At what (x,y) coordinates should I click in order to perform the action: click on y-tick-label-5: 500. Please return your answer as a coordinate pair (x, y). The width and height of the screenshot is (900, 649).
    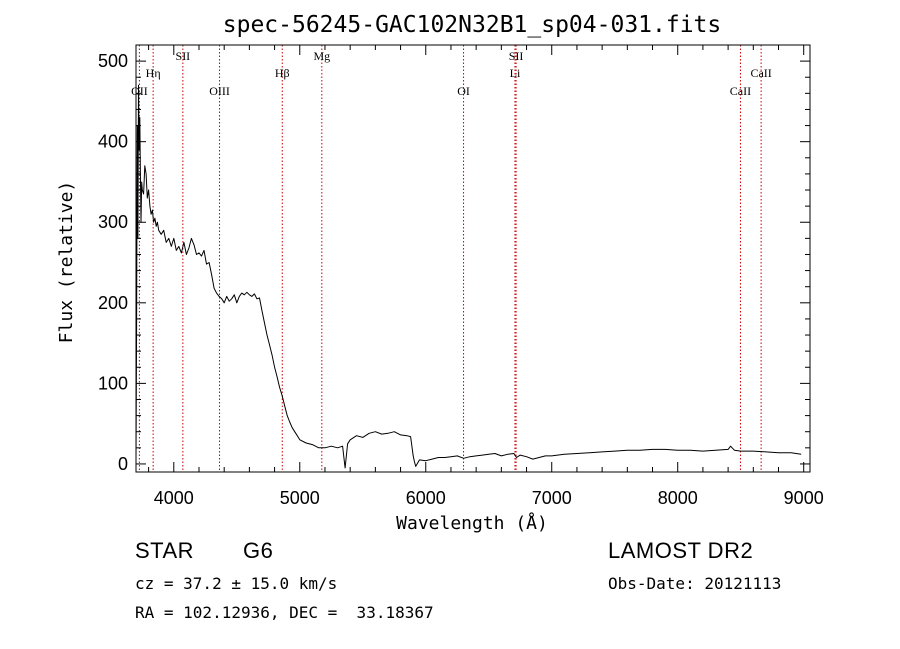
    Looking at the image, I should click on (113, 61).